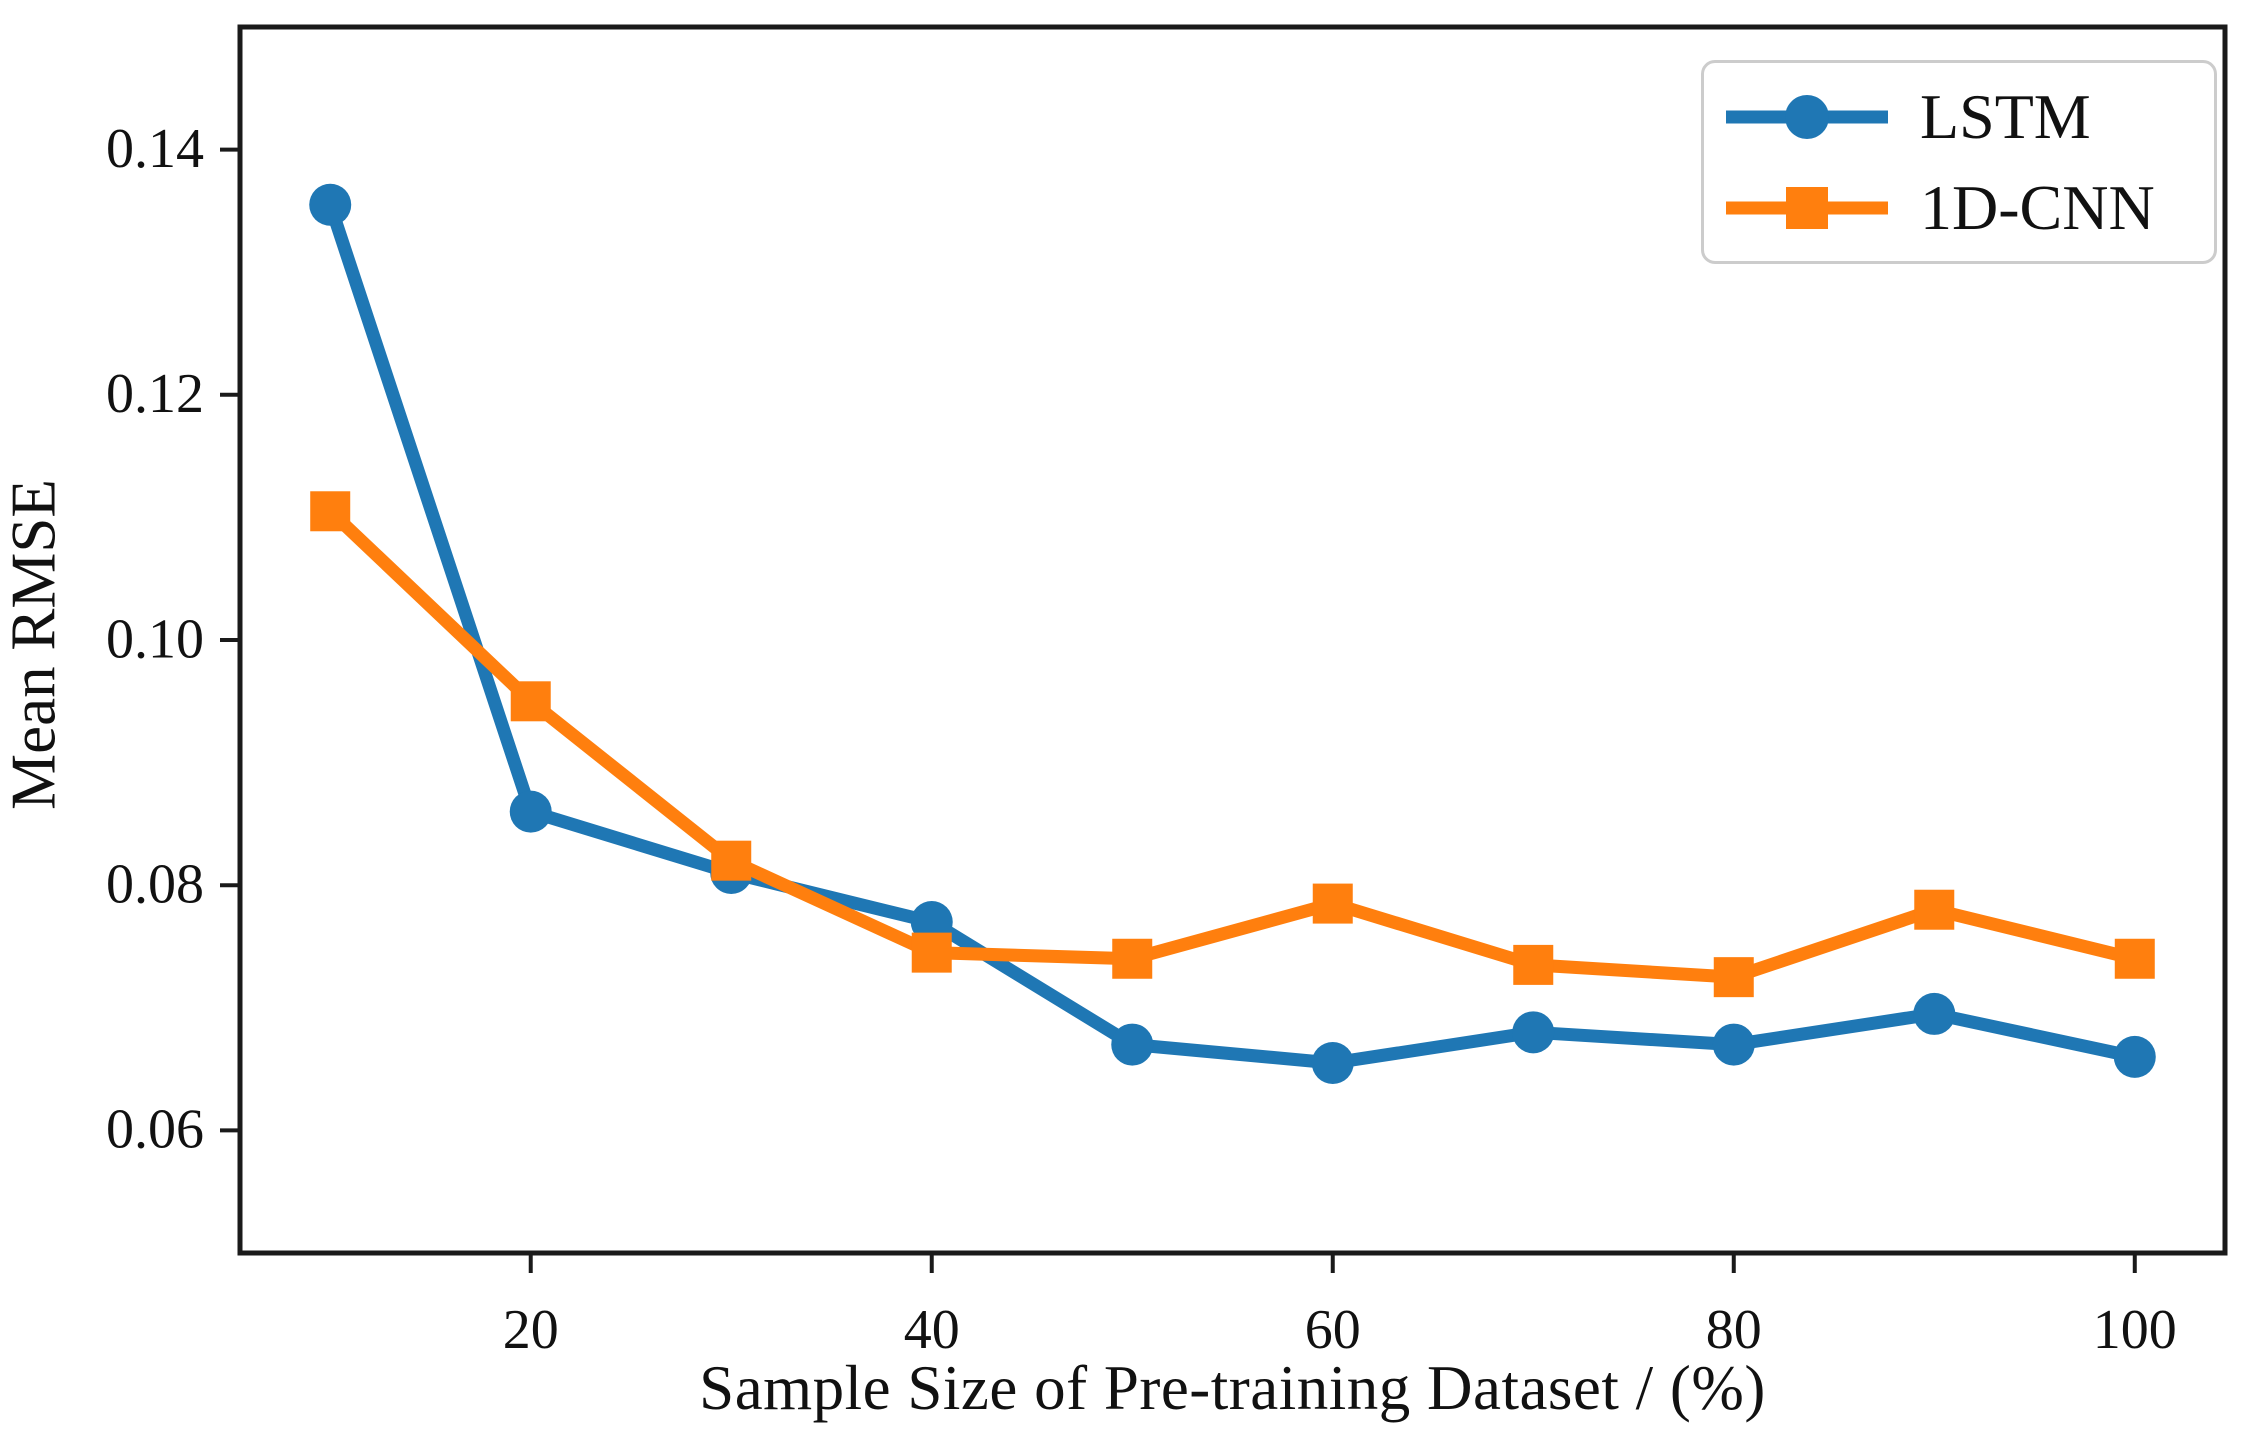 This screenshot has width=2243, height=1447. I want to click on legend-label-lstm: LSTM, so click(2005, 116).